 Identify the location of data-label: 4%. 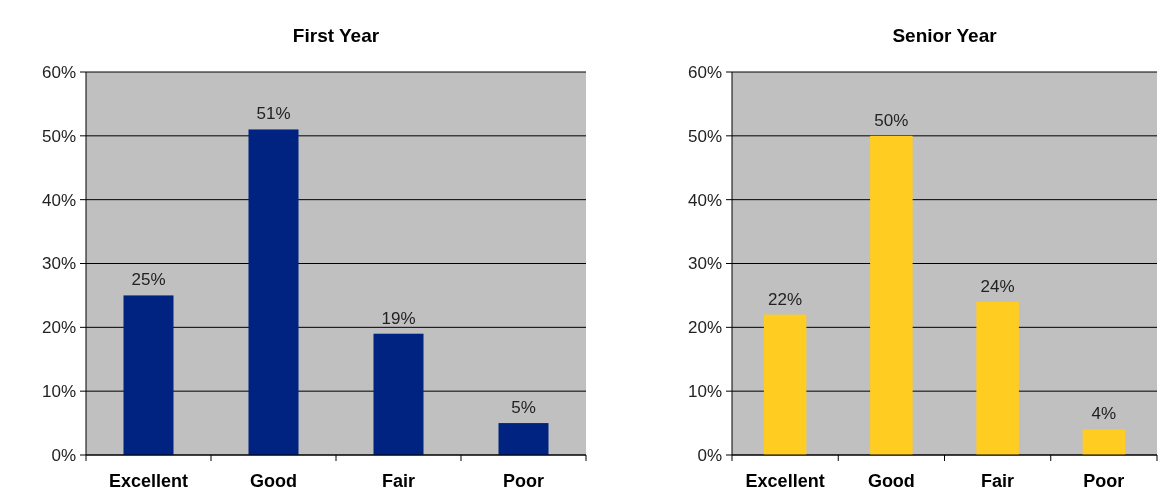
(1104, 414).